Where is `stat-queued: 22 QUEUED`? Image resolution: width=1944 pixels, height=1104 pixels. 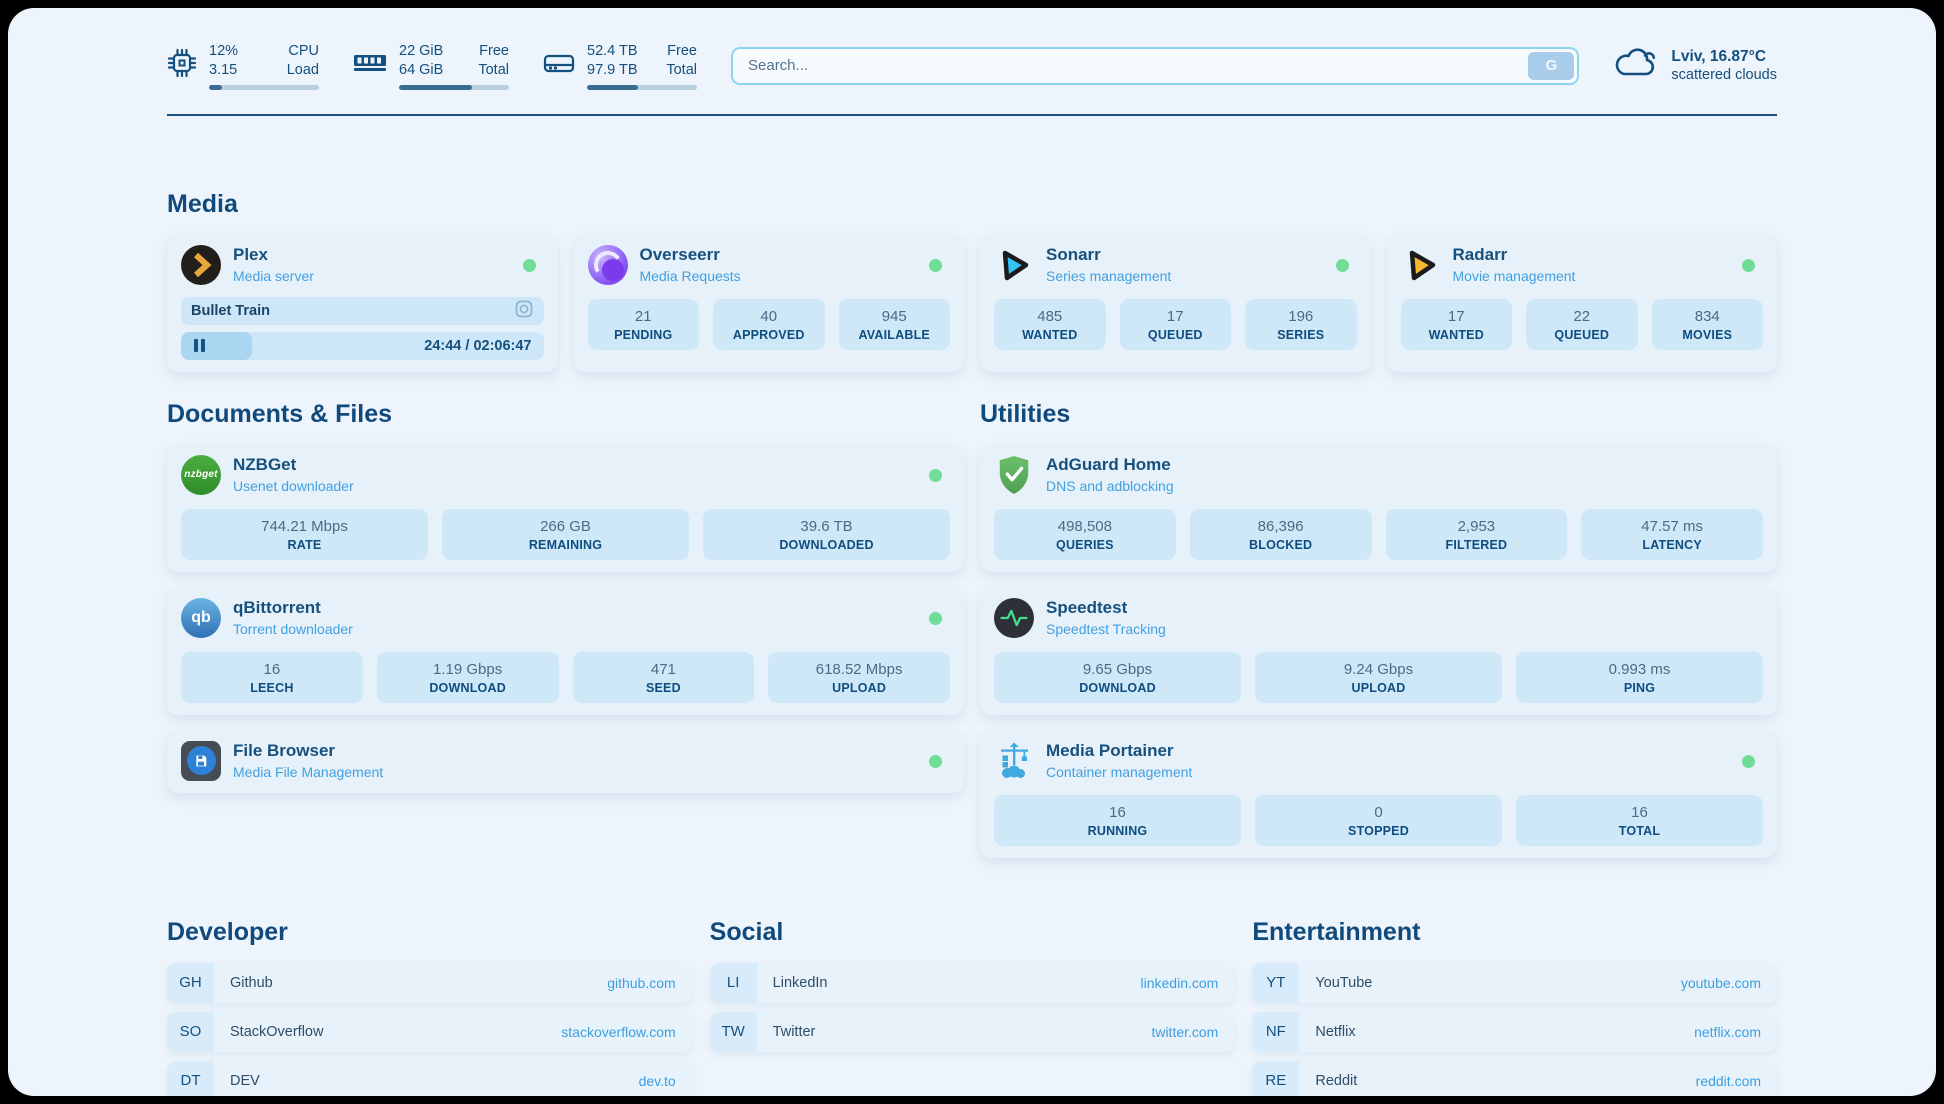
stat-queued: 22 QUEUED is located at coordinates (1582, 324).